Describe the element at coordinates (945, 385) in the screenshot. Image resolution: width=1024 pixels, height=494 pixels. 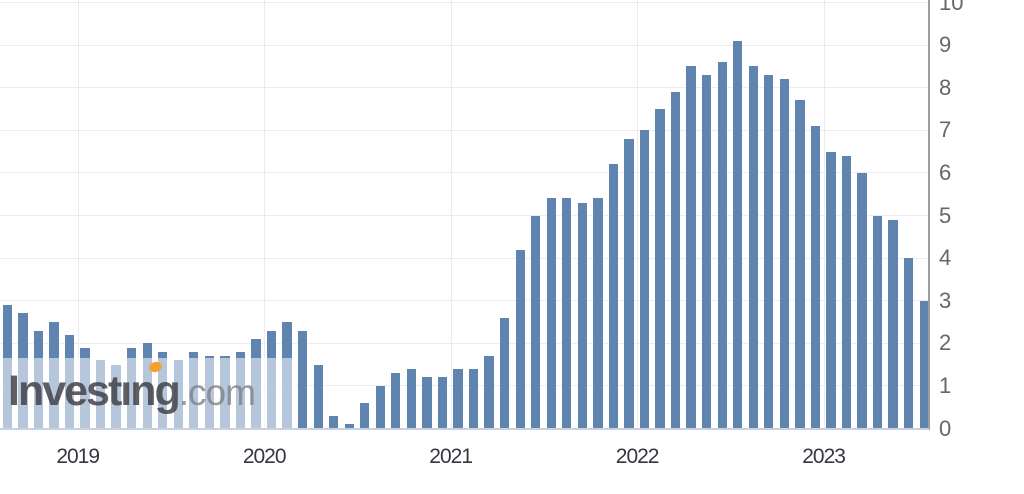
I see `y-axis-tick-label: 1` at that location.